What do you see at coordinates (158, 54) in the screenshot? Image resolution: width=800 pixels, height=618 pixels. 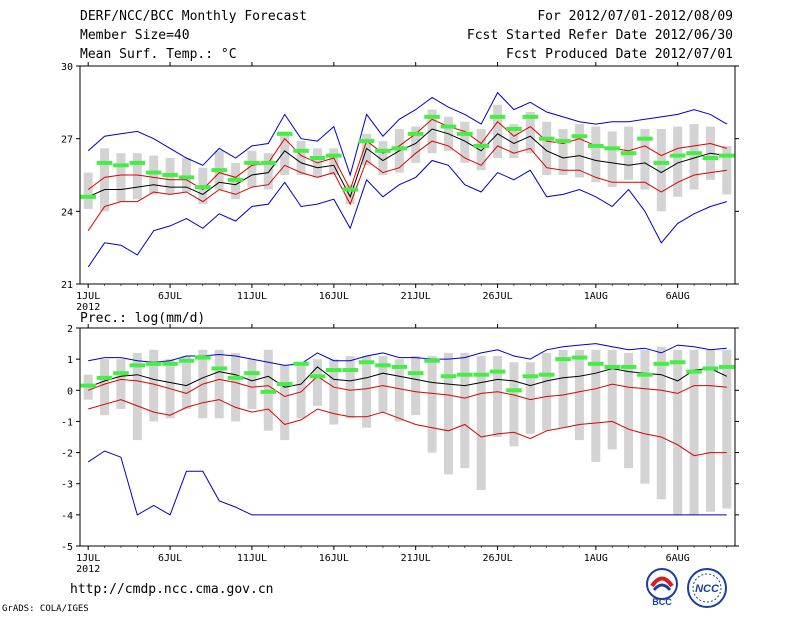 I see `variable-label: Mean Surf. Temp.: °C` at bounding box center [158, 54].